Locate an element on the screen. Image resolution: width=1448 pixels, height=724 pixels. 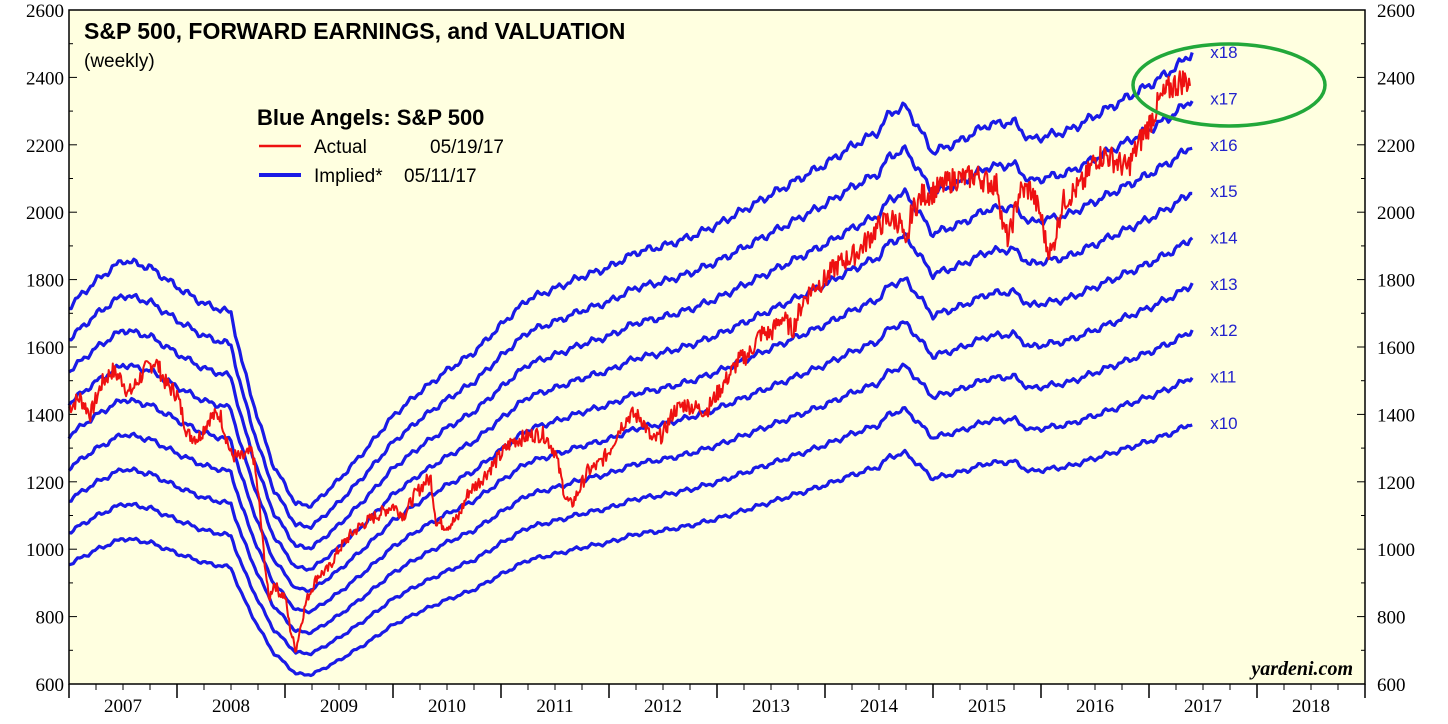
y-tick-label-right: 1800 is located at coordinates (1396, 281).